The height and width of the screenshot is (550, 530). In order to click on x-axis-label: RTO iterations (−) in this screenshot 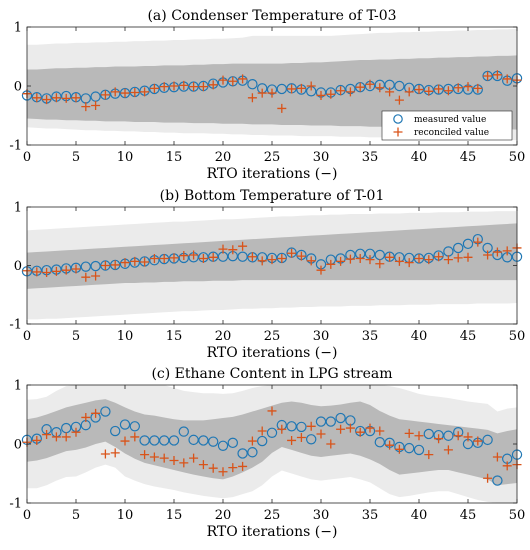, I will do `click(272, 353)`.